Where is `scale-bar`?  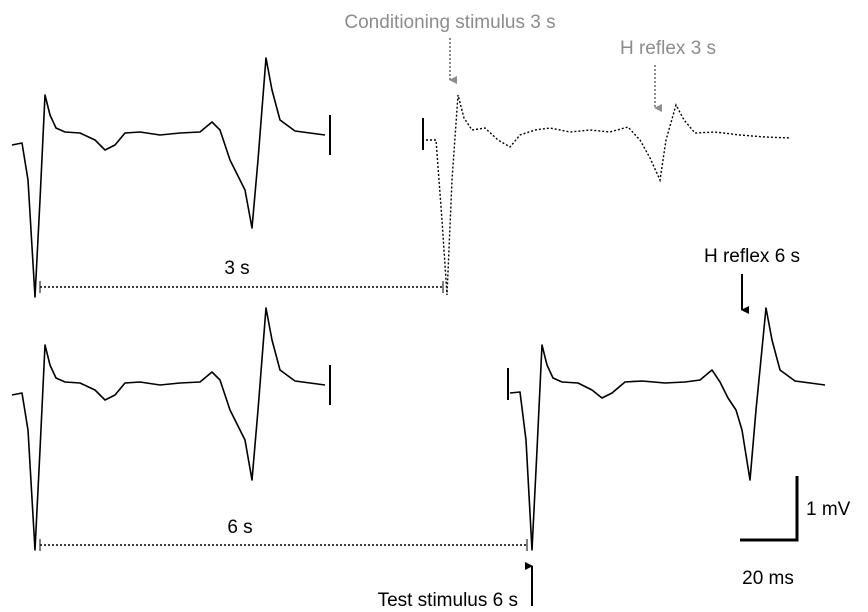 scale-bar is located at coordinates (769, 509).